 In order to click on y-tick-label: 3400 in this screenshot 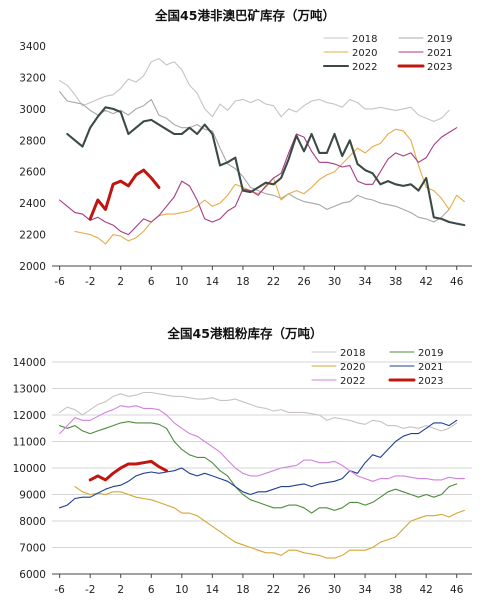, I will do `click(32, 47)`.